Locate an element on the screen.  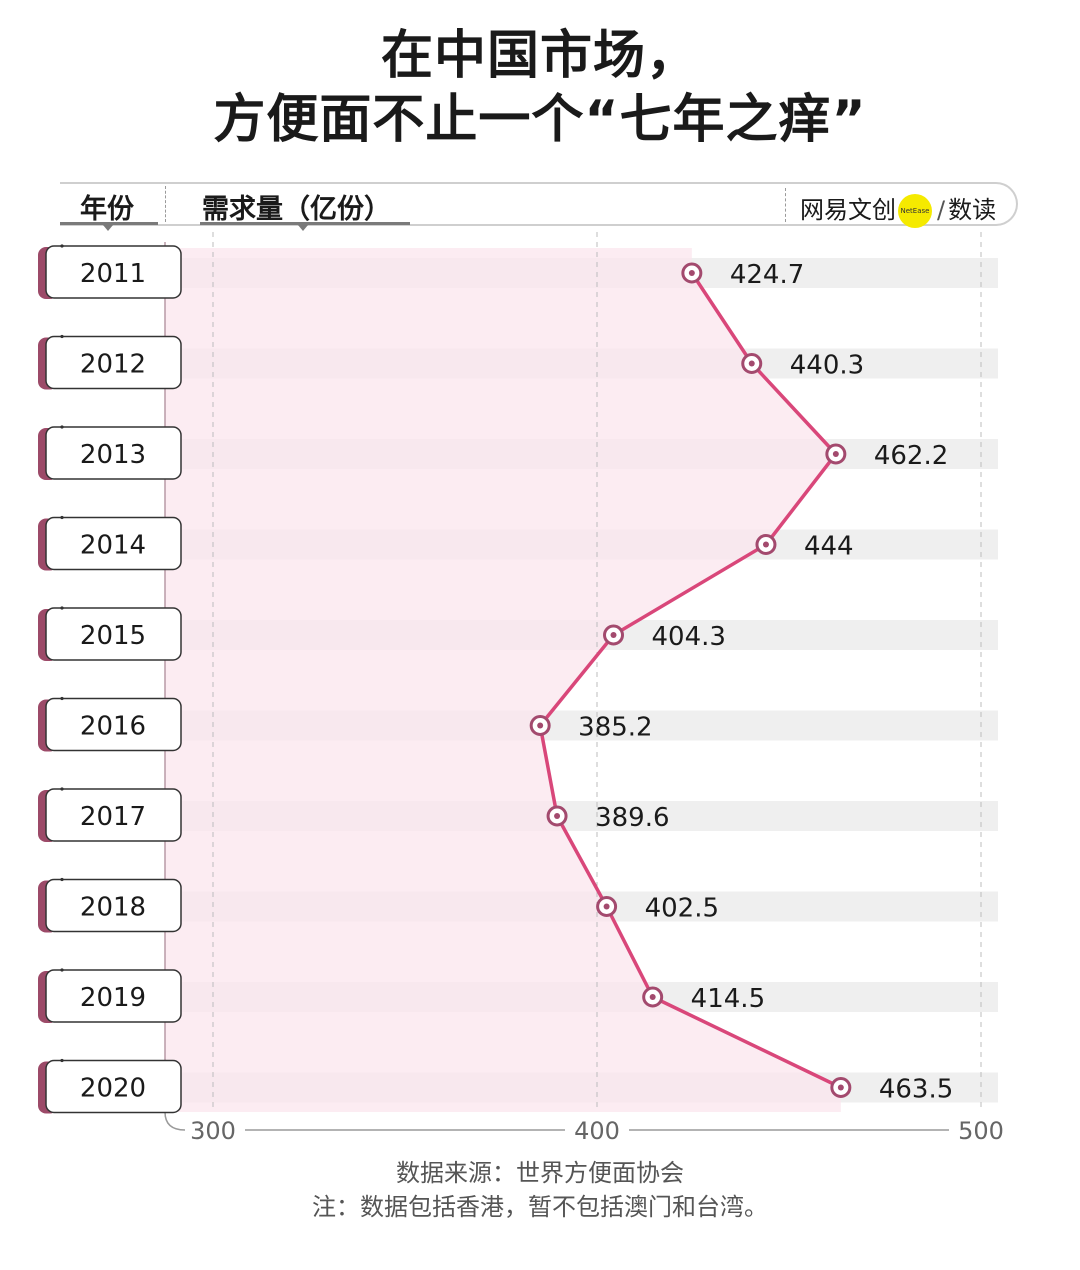
year-label: 2015 is located at coordinates (113, 636).